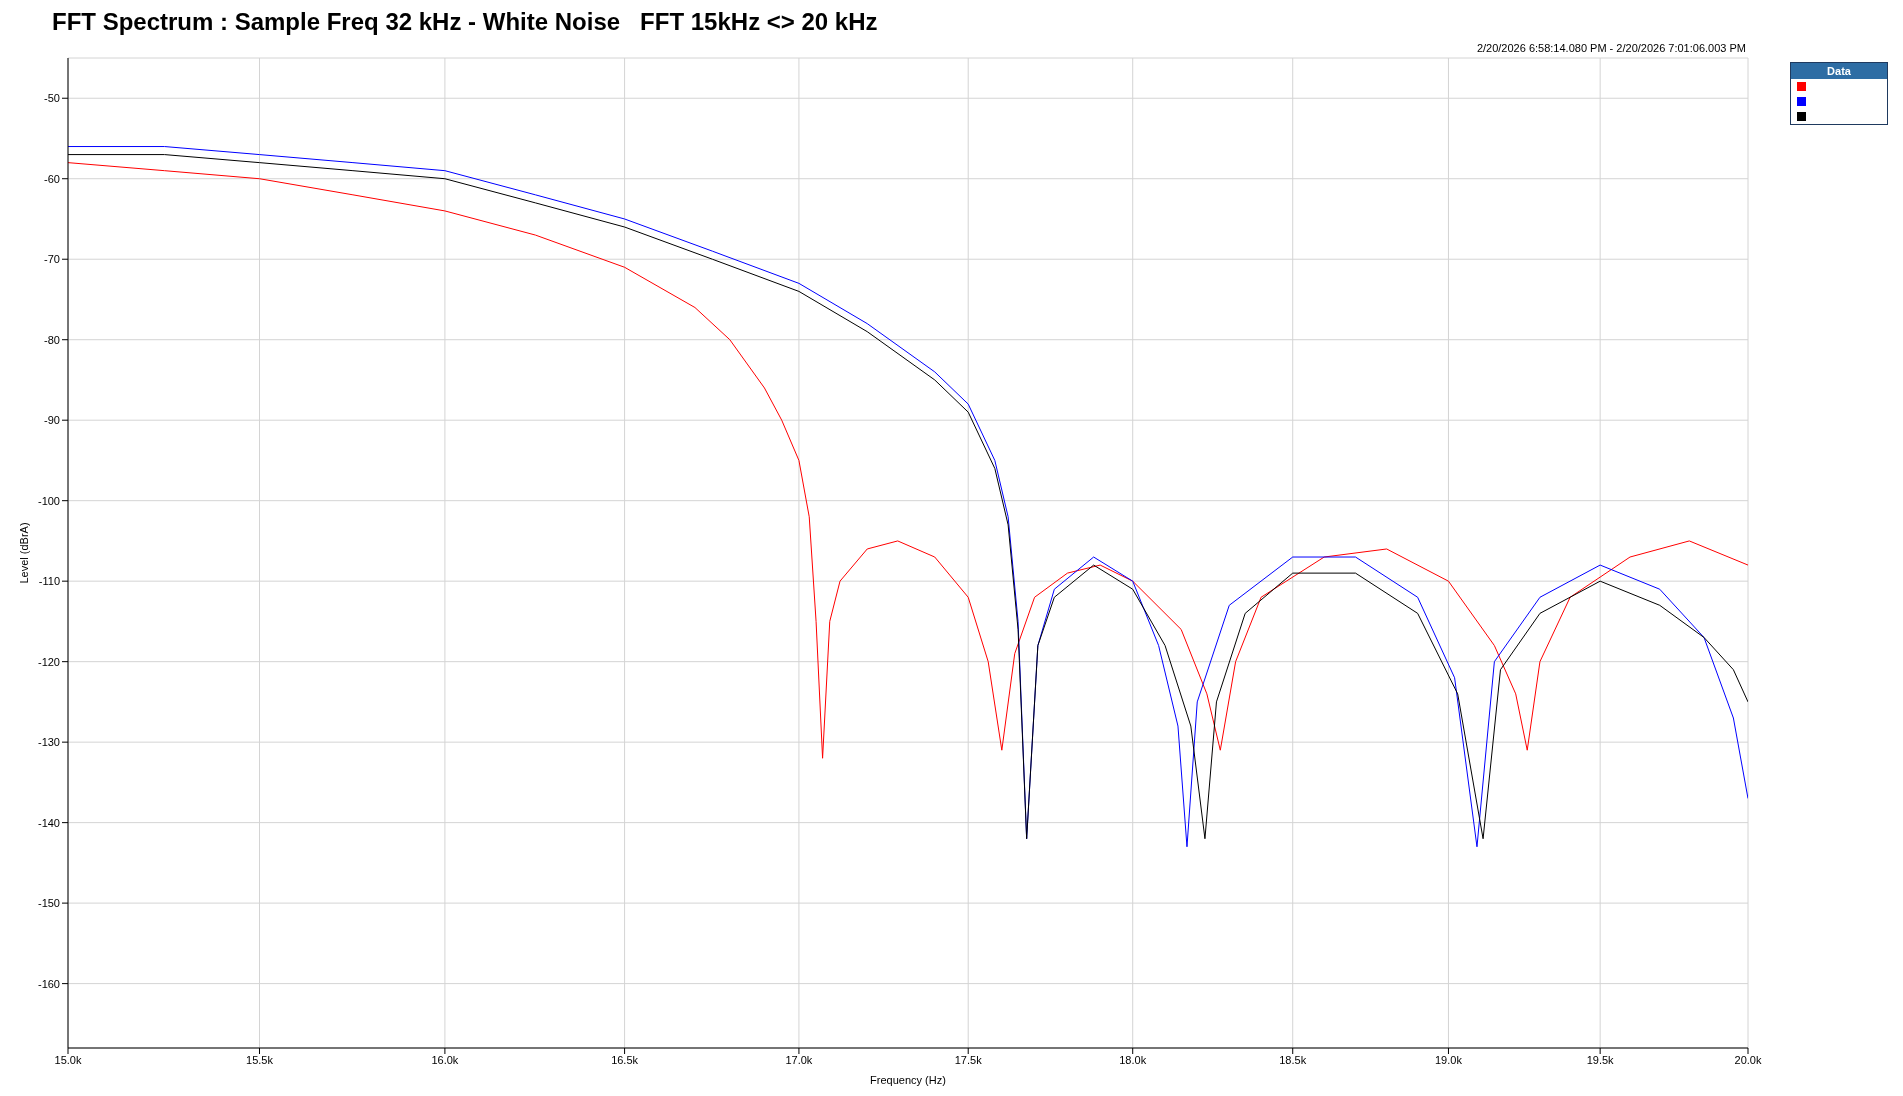  I want to click on x-tick-label: 20.0k, so click(1748, 1059).